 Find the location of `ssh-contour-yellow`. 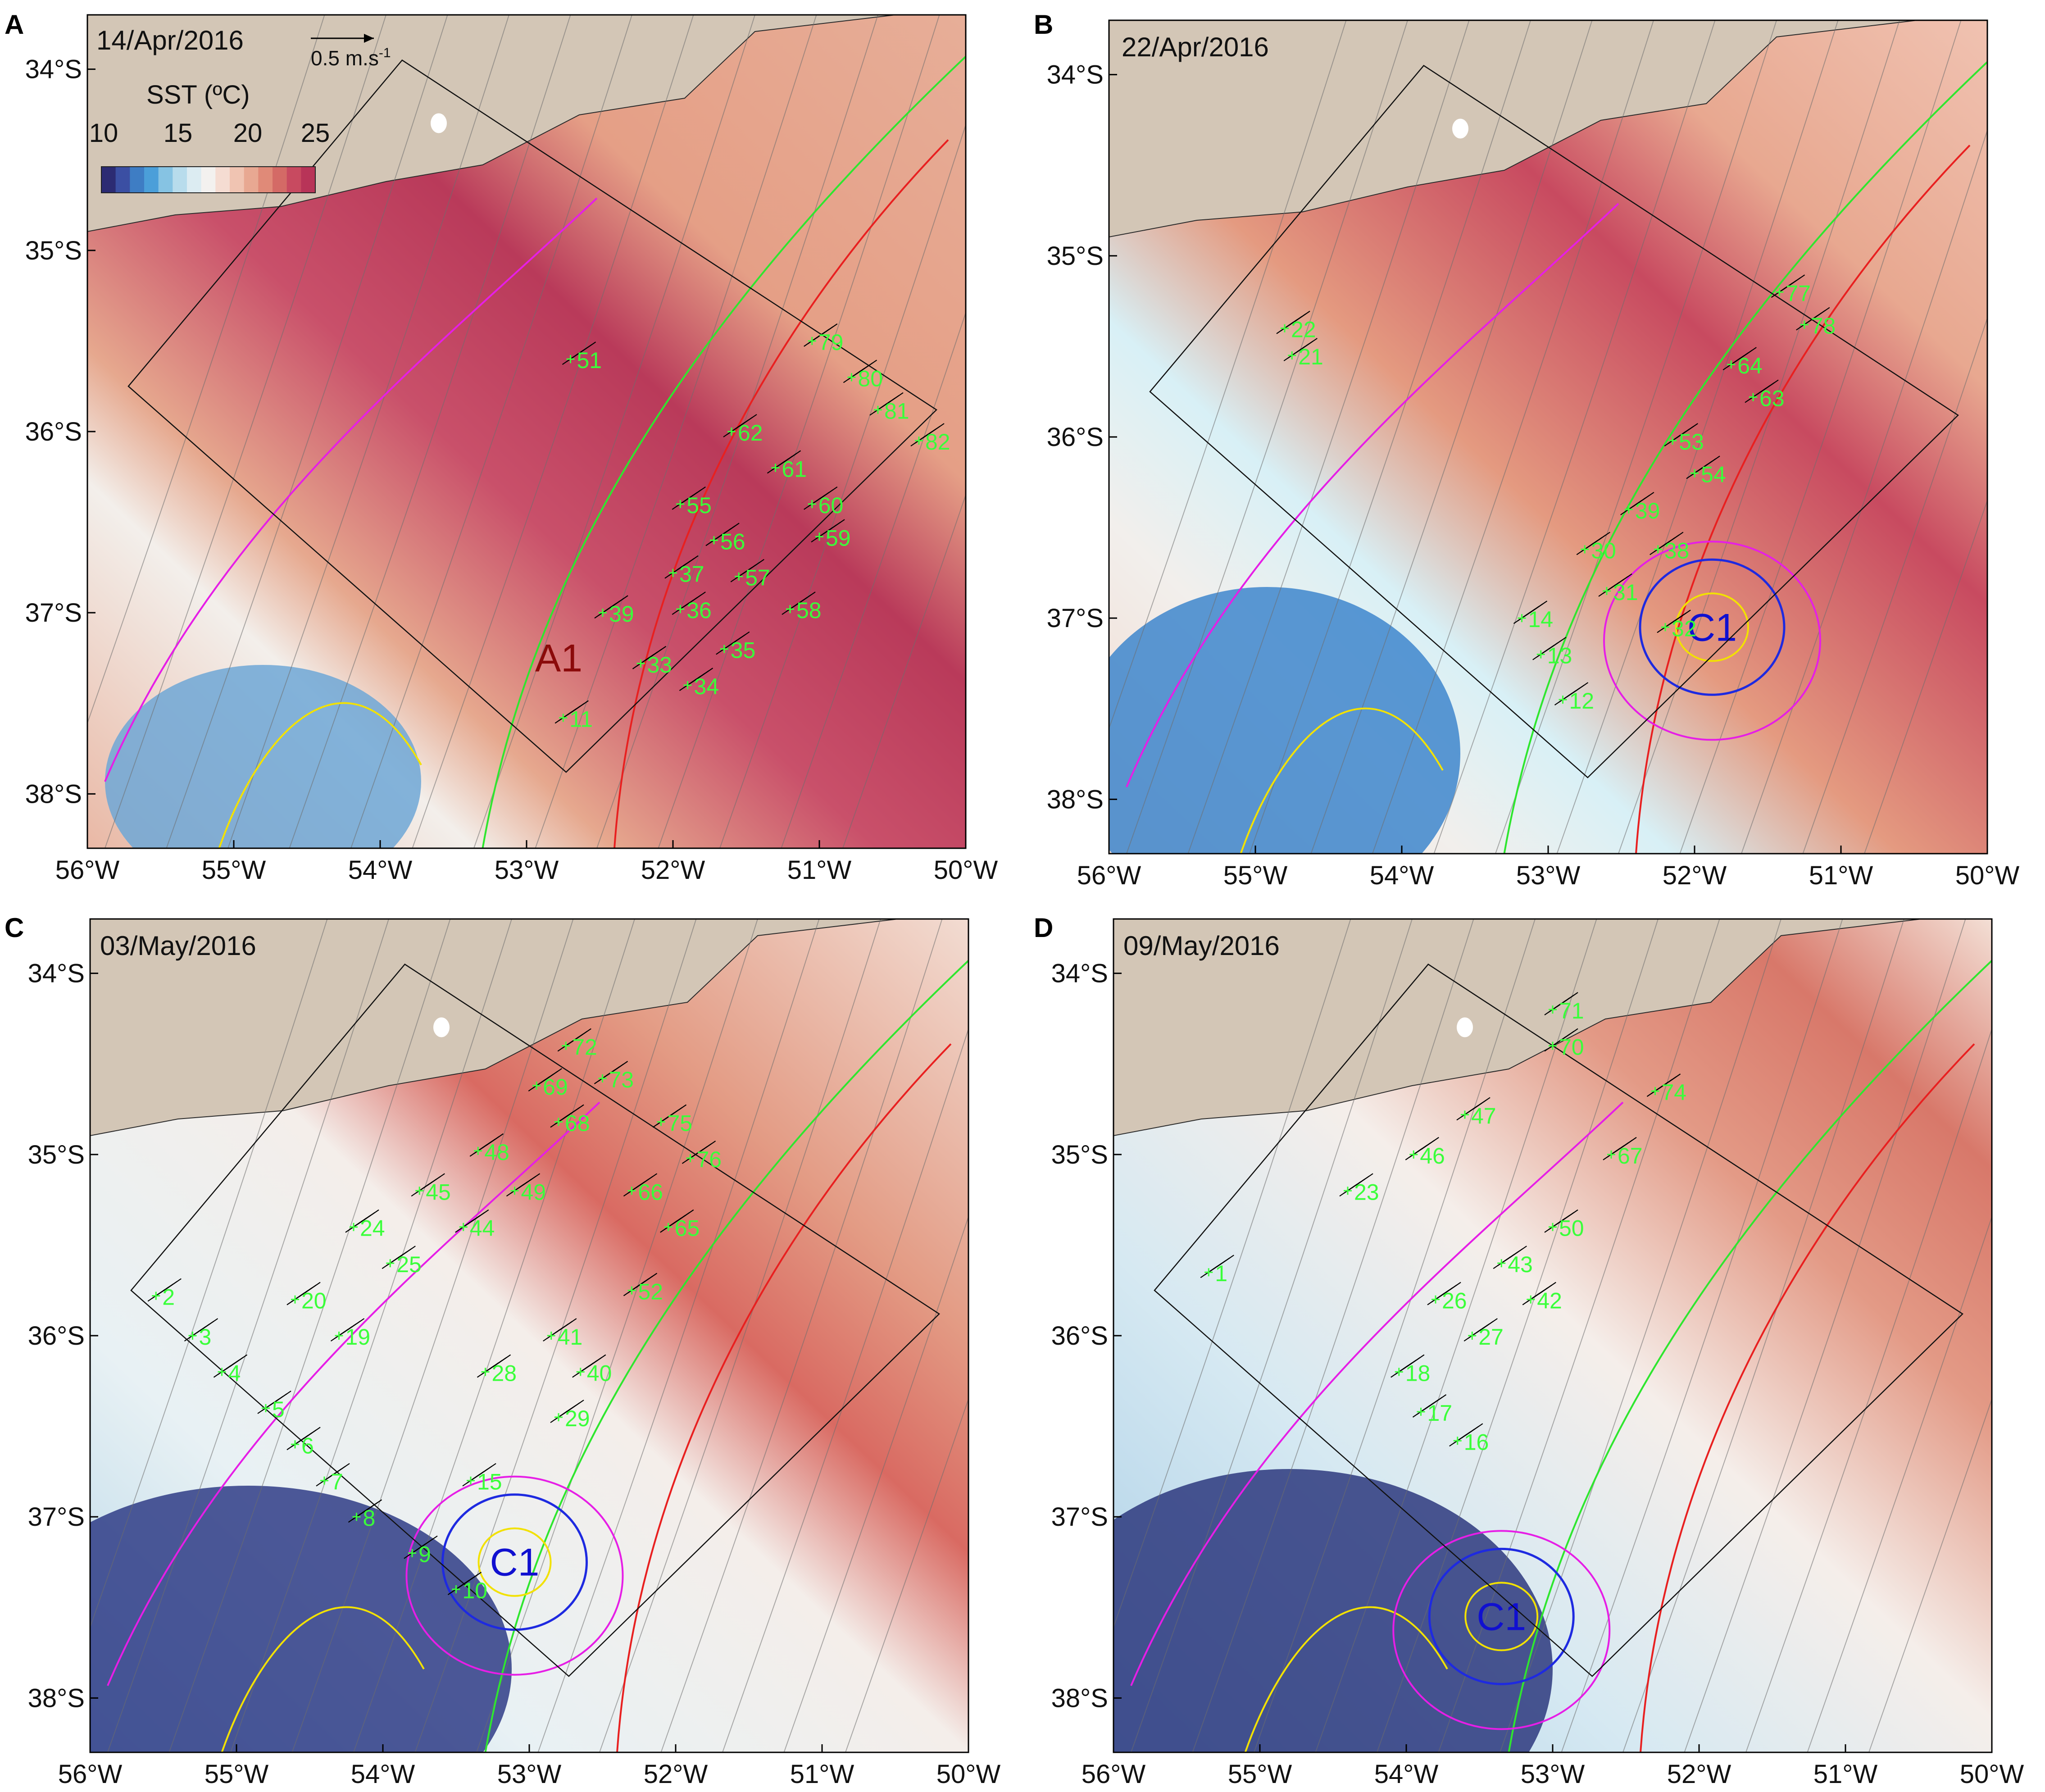

ssh-contour-yellow is located at coordinates (1346, 1679).